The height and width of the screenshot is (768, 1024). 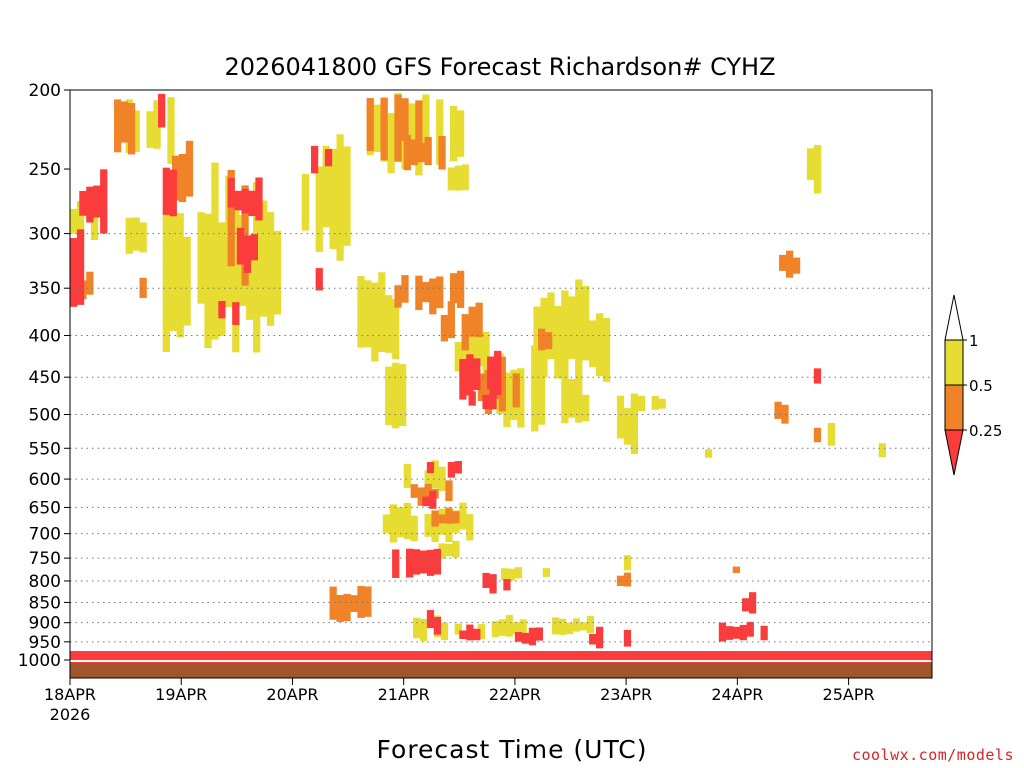 What do you see at coordinates (45, 235) in the screenshot?
I see `y-tick-label: 300` at bounding box center [45, 235].